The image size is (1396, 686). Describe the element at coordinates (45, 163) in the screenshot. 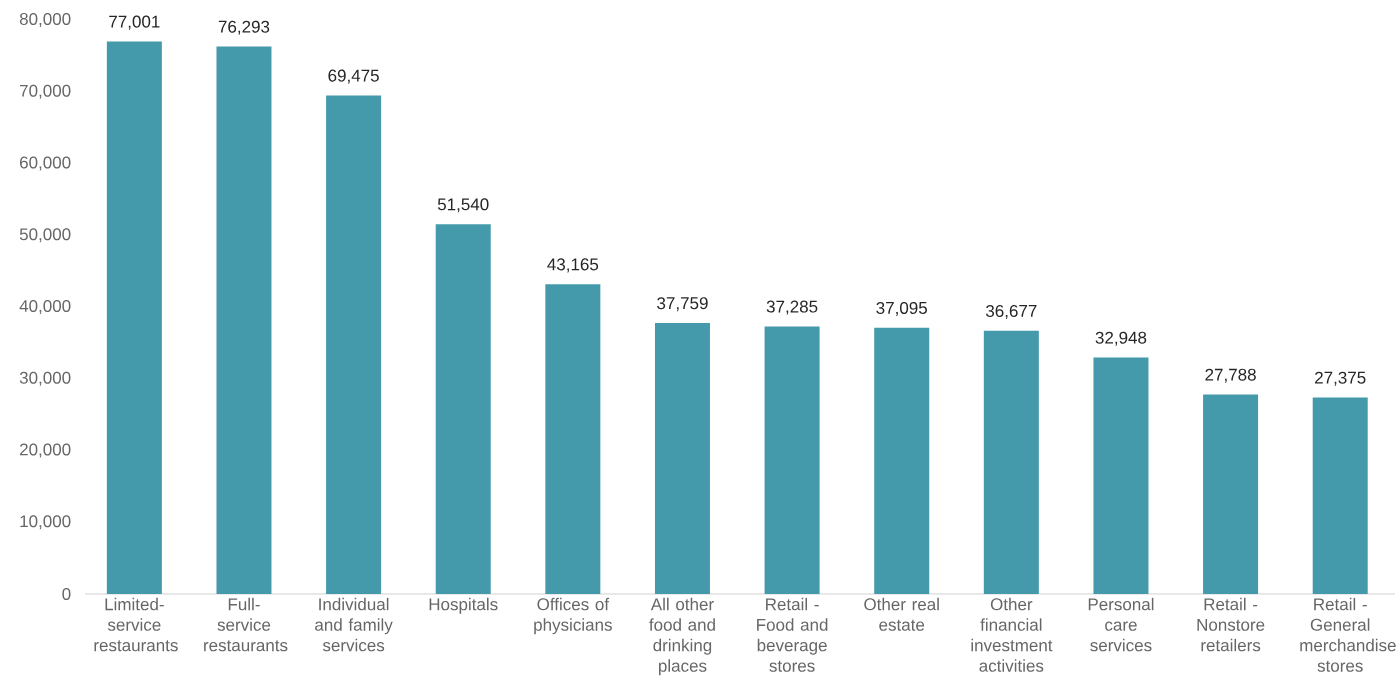

I see `y-tick-label: 60,000` at that location.